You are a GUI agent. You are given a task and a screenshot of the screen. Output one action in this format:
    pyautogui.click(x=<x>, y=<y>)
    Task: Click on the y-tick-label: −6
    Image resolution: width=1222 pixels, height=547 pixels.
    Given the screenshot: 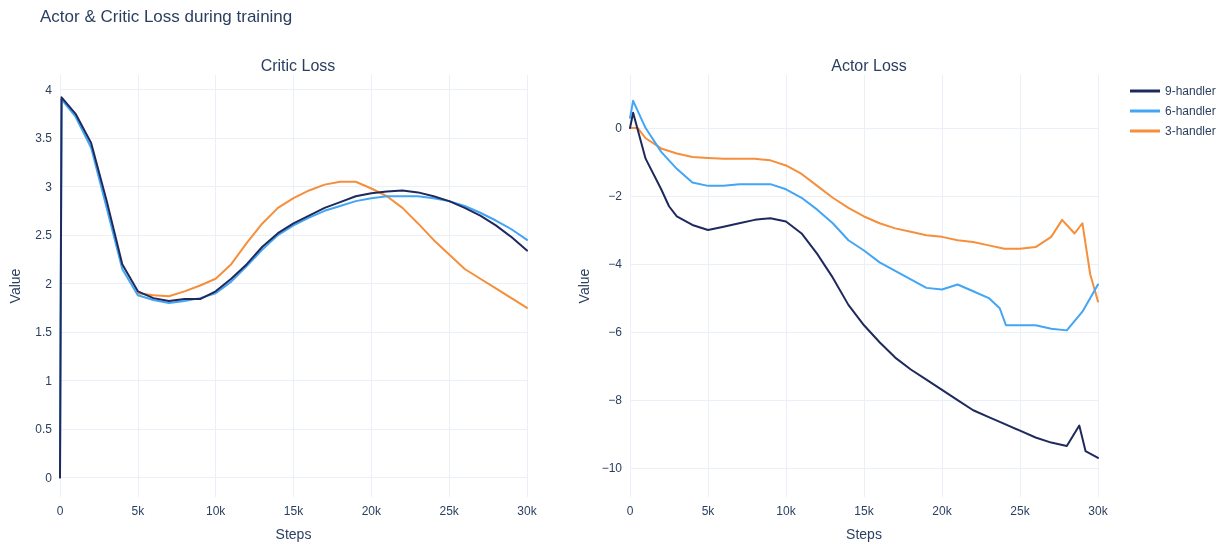 What is the action you would take?
    pyautogui.click(x=615, y=332)
    